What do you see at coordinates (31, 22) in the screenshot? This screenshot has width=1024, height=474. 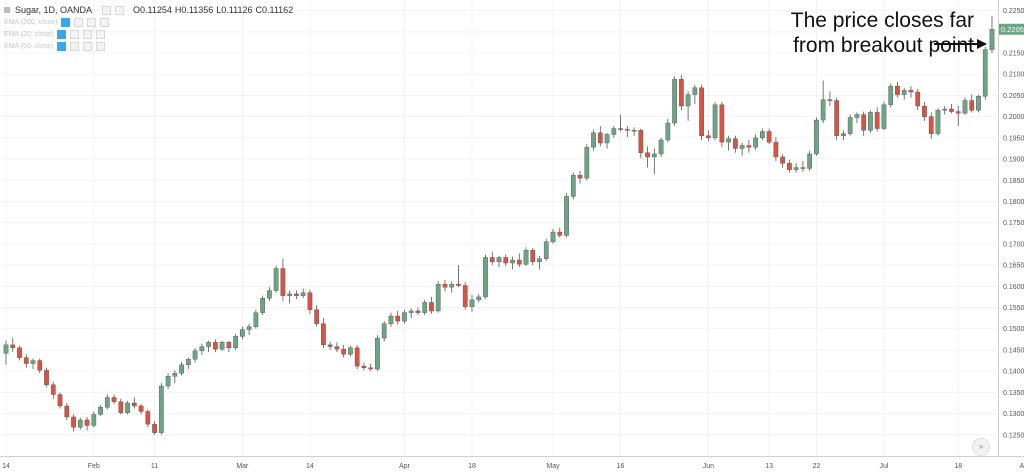 I see `indicator-label: EMA (200, close)` at bounding box center [31, 22].